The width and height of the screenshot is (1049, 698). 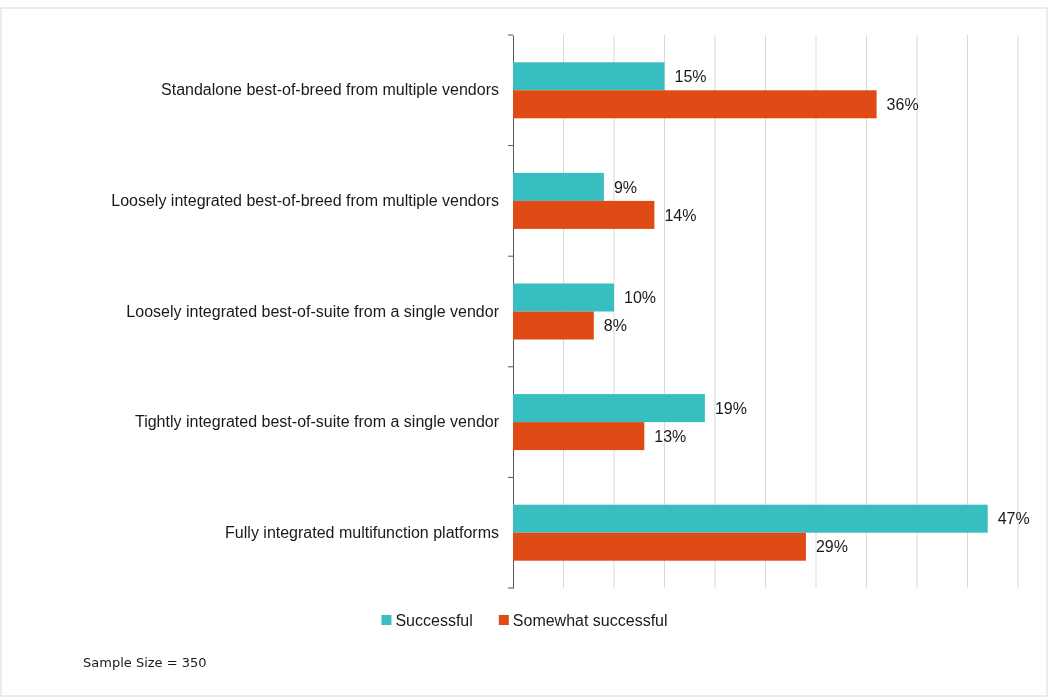 What do you see at coordinates (730, 408) in the screenshot?
I see `data-label: 19%` at bounding box center [730, 408].